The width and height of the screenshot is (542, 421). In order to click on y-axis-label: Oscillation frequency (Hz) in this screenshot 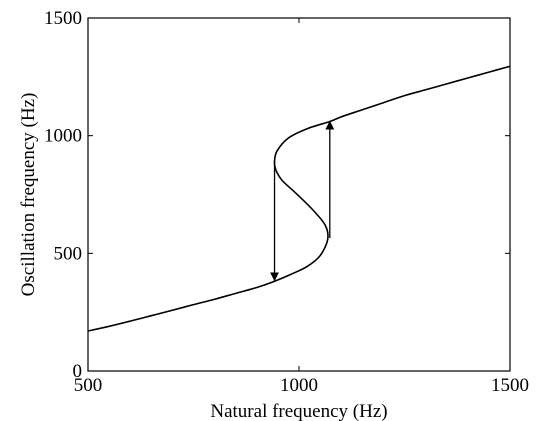, I will do `click(28, 195)`.